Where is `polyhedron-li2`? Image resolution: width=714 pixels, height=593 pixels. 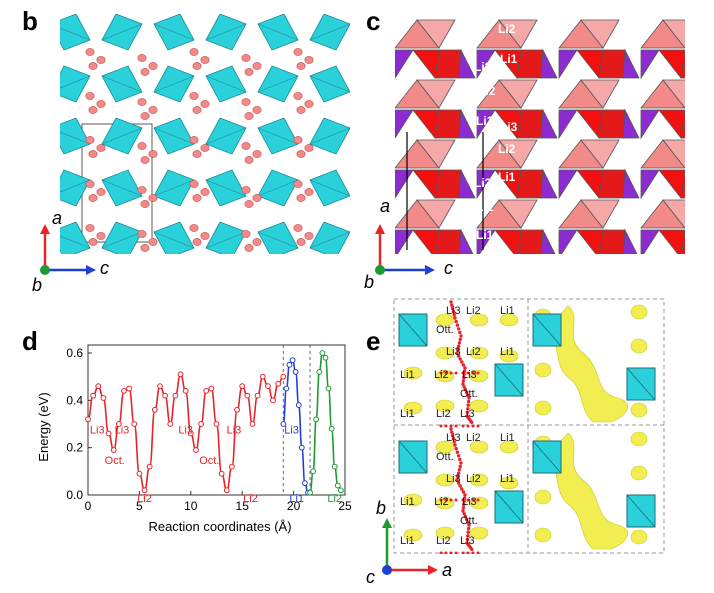 polyhedron-li2 is located at coordinates (673, 94).